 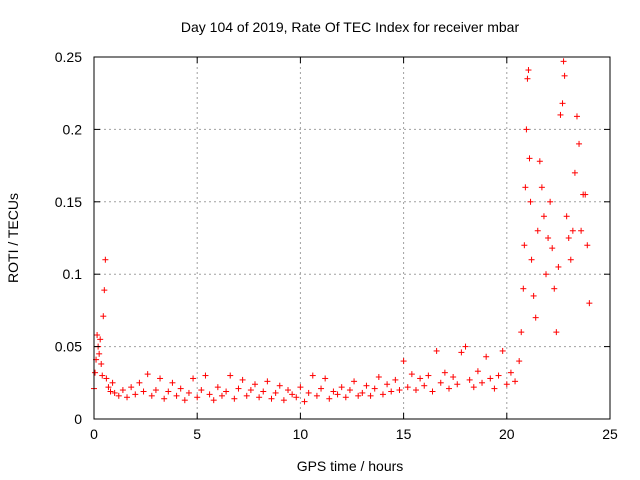 What do you see at coordinates (350, 466) in the screenshot?
I see `x-axis-label: GPS time / hours` at bounding box center [350, 466].